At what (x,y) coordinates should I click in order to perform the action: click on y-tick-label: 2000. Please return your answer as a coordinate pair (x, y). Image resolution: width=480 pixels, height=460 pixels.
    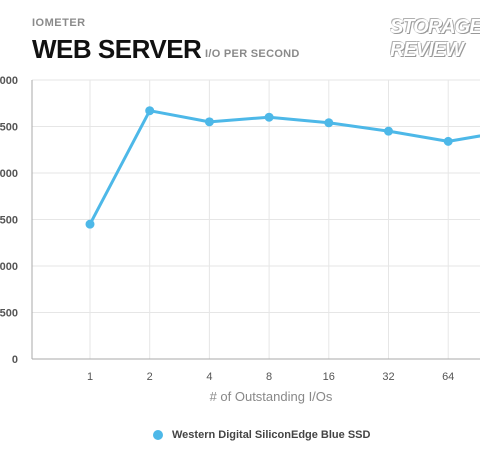
    Looking at the image, I should click on (9, 174).